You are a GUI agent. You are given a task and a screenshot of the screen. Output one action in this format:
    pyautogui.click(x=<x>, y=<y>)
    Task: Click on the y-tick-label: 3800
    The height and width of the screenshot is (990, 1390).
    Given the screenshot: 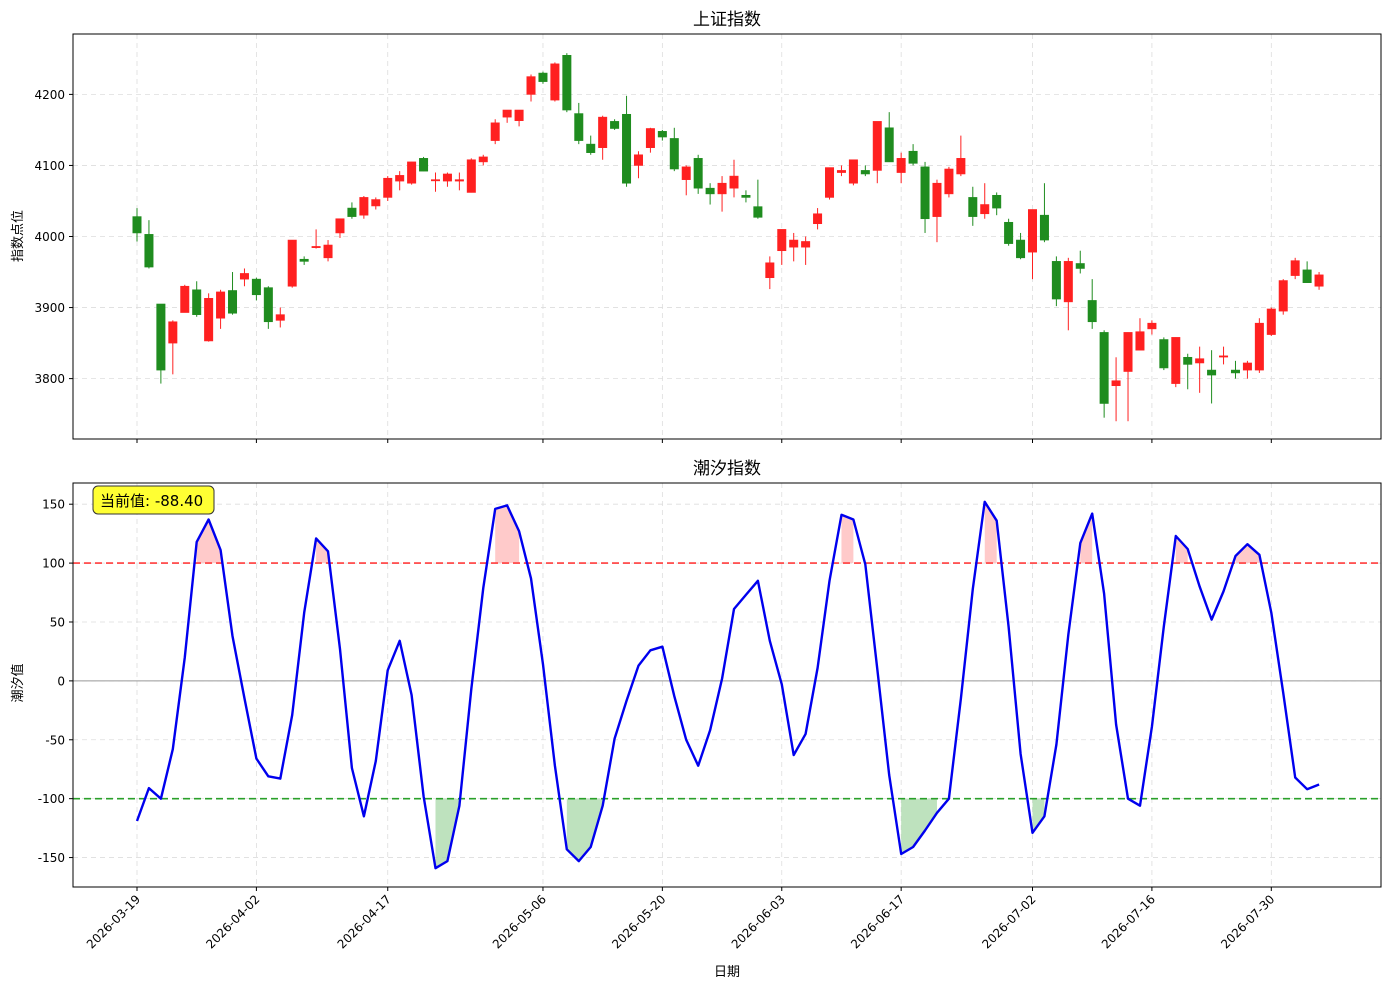 What is the action you would take?
    pyautogui.click(x=49, y=379)
    